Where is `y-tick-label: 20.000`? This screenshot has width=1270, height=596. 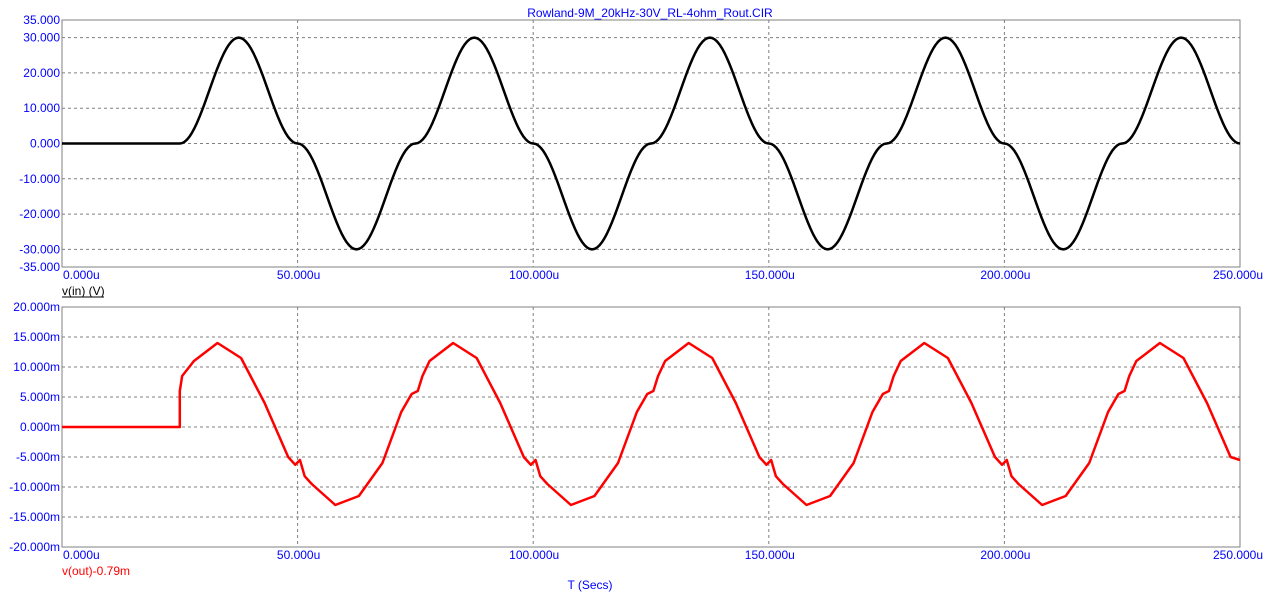
y-tick-label: 20.000 is located at coordinates (41, 73).